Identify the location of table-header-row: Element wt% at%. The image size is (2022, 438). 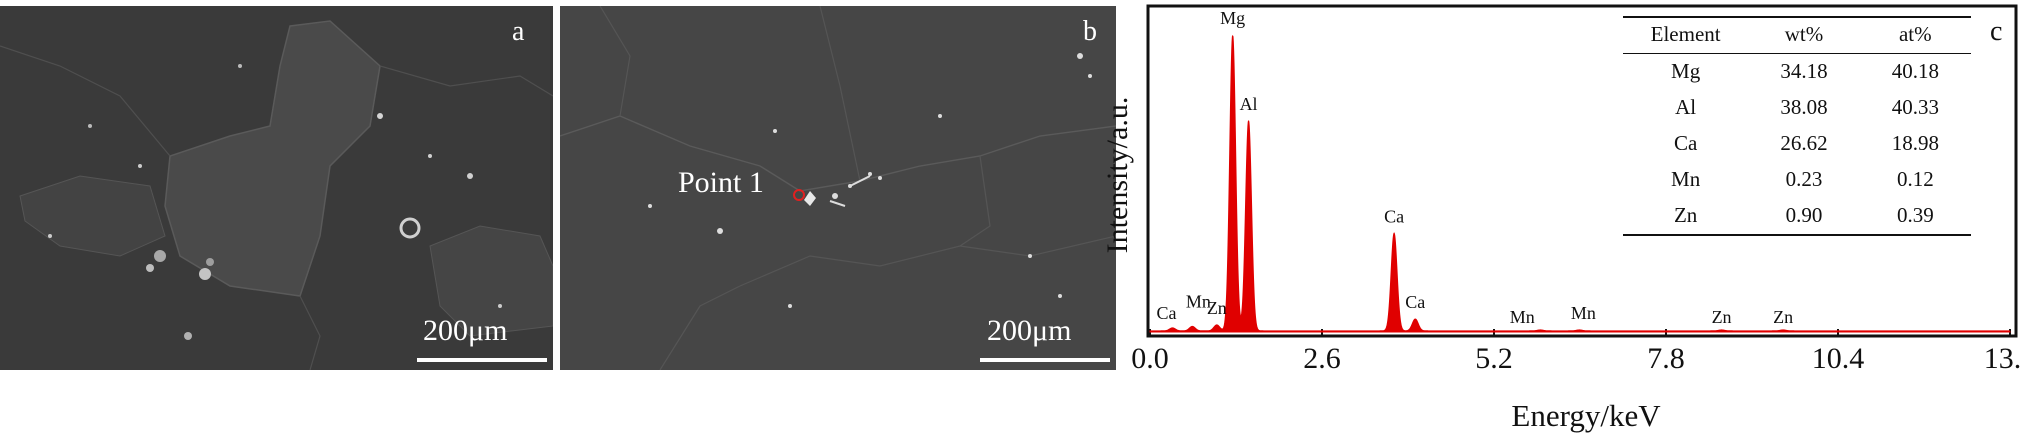
(1797, 35).